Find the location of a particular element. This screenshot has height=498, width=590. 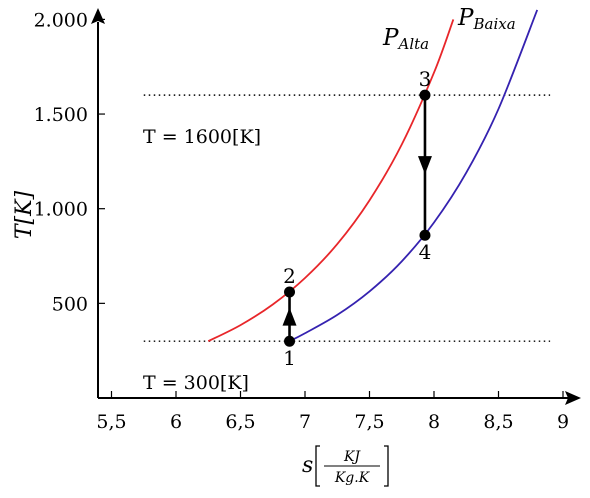

right-bracket-icon is located at coordinates (386, 466).